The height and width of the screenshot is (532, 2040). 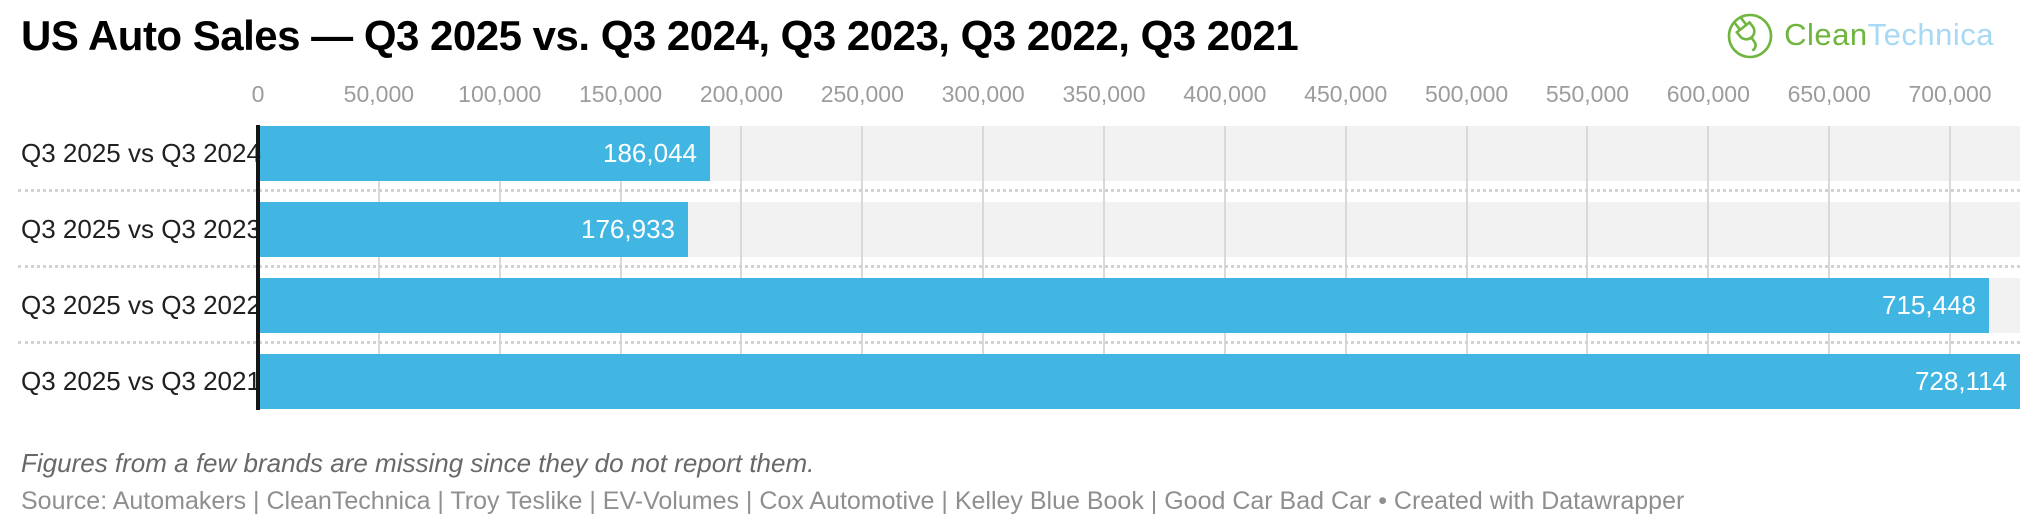 What do you see at coordinates (141, 381) in the screenshot?
I see `row-category-label: Q3 2025 vs Q3 2021` at bounding box center [141, 381].